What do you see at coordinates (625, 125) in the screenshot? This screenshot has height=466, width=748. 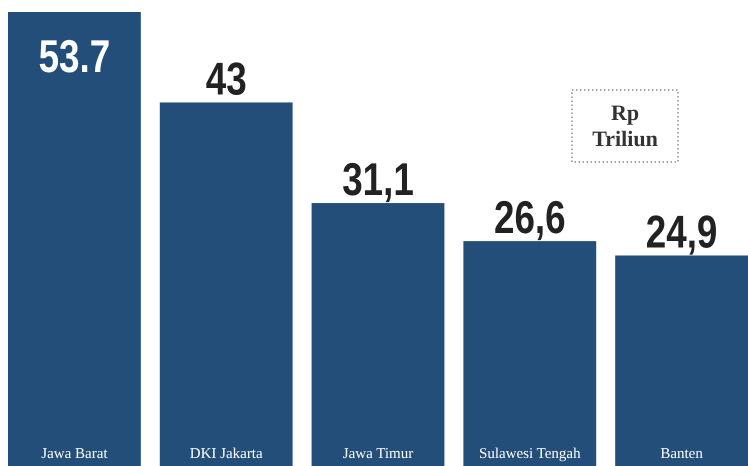 I see `annotation: Rp Triliun` at bounding box center [625, 125].